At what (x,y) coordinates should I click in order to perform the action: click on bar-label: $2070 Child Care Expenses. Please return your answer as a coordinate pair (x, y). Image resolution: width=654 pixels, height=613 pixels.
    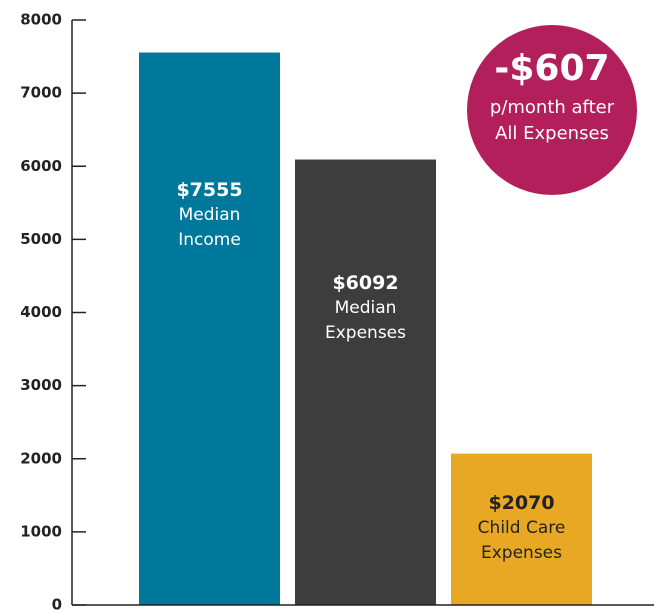
    Looking at the image, I should click on (522, 528).